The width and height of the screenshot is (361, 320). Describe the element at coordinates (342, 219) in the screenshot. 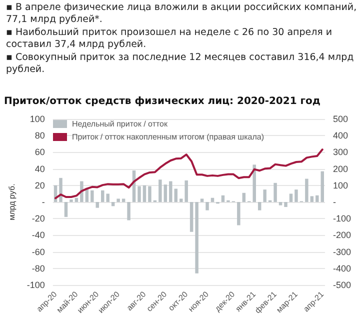

I see `y2-tick-label: -100` at that location.